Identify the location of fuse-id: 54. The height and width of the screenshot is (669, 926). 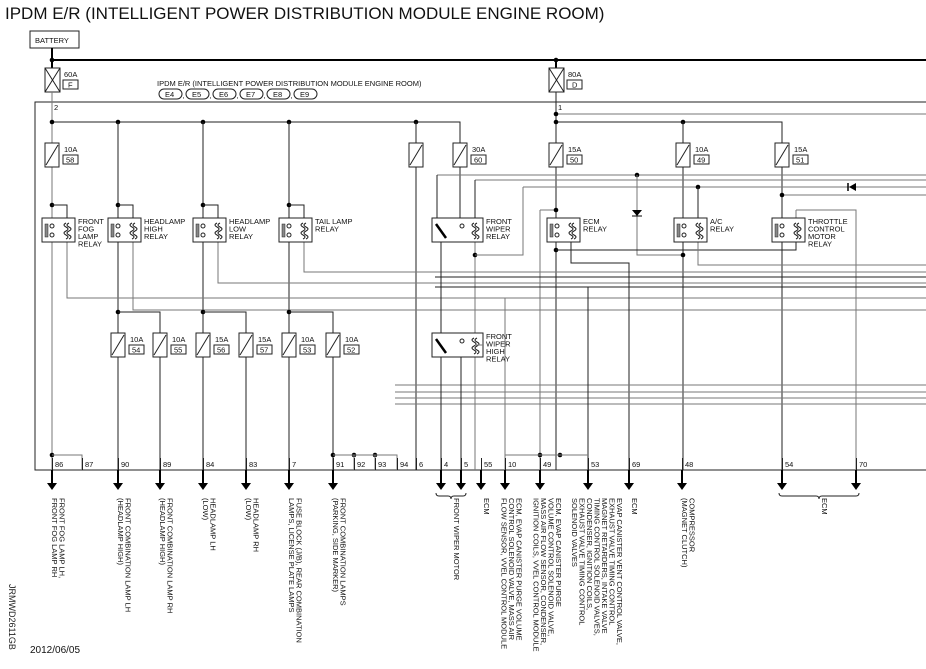
(136, 350).